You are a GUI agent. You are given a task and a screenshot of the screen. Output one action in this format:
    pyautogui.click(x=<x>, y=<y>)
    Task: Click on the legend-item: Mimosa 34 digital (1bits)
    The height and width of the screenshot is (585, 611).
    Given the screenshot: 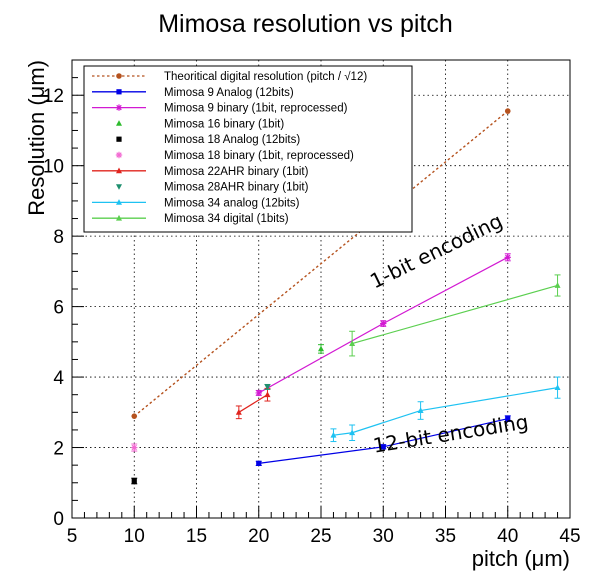 What is the action you would take?
    pyautogui.click(x=190, y=219)
    